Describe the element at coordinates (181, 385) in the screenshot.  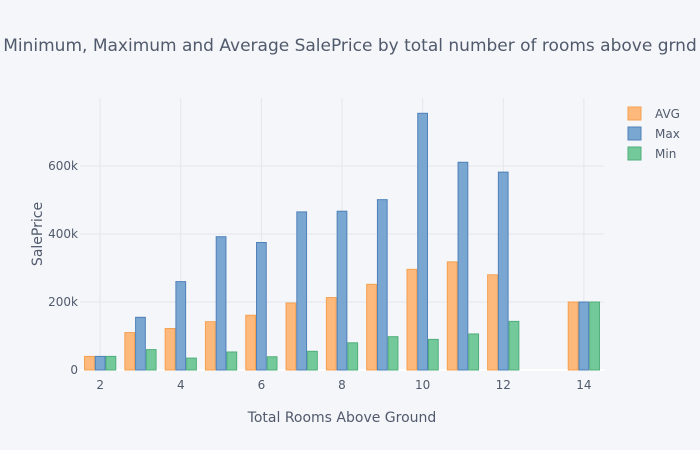
I see `x-tick-label: 4` at that location.